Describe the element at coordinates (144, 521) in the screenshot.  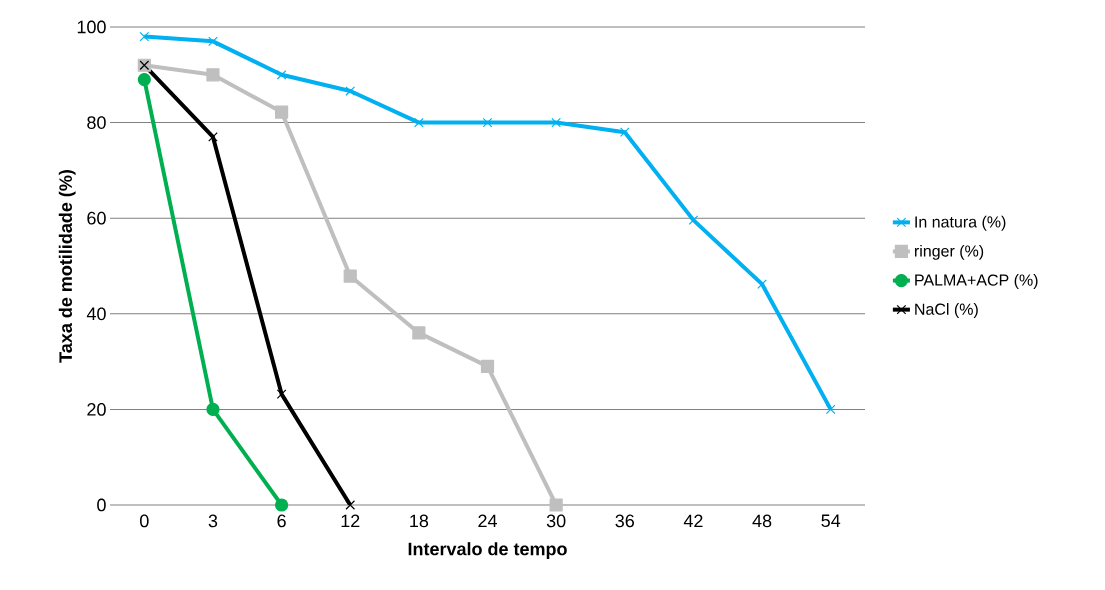
I see `x-tick-label: 0` at that location.